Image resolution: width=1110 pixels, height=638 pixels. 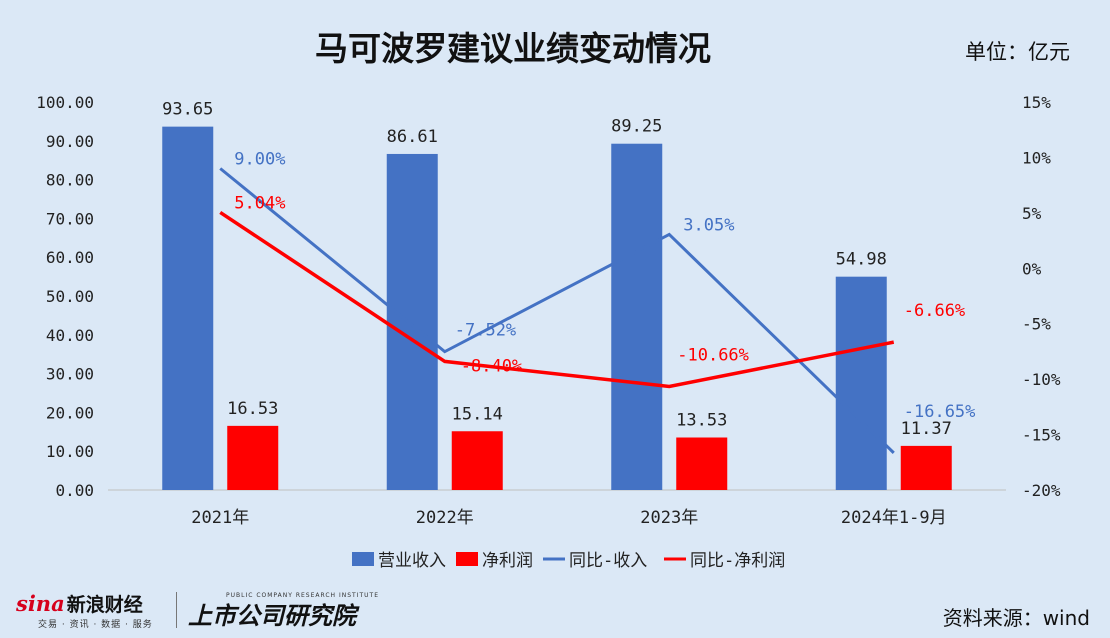 I want to click on bar-data-label: 15.14, so click(x=477, y=414).